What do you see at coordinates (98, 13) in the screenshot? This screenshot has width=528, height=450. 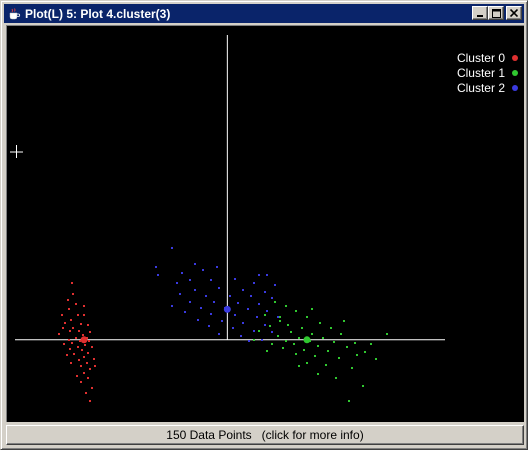 I see `window-title: Plot(L) 5: Plot 4.cluster(3)` at bounding box center [98, 13].